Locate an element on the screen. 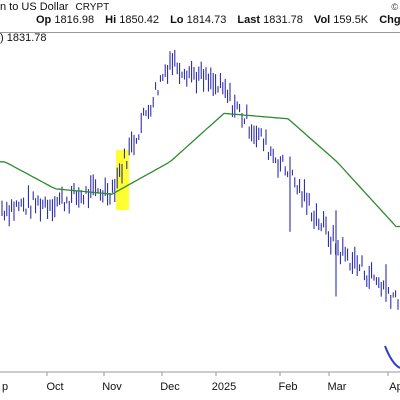 The width and height of the screenshot is (400, 400). chg-label: Chg is located at coordinates (389, 20).